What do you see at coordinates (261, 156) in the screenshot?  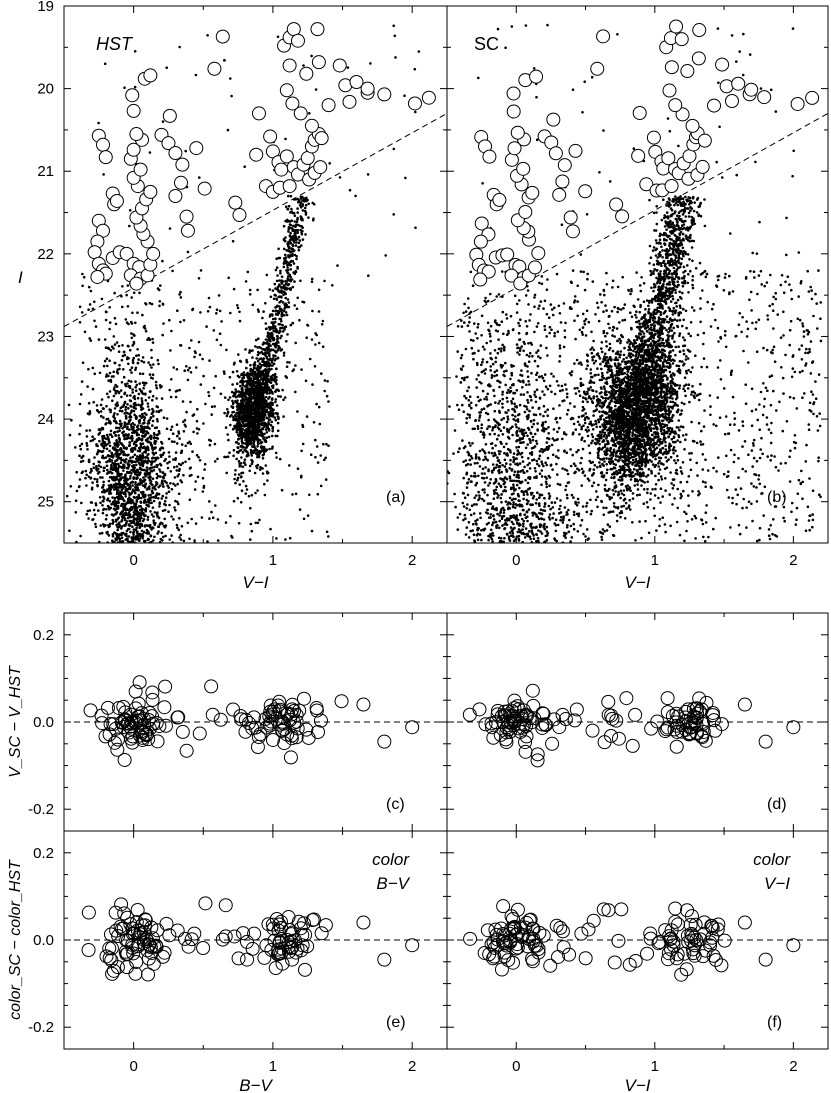 I see `circle-stars` at bounding box center [261, 156].